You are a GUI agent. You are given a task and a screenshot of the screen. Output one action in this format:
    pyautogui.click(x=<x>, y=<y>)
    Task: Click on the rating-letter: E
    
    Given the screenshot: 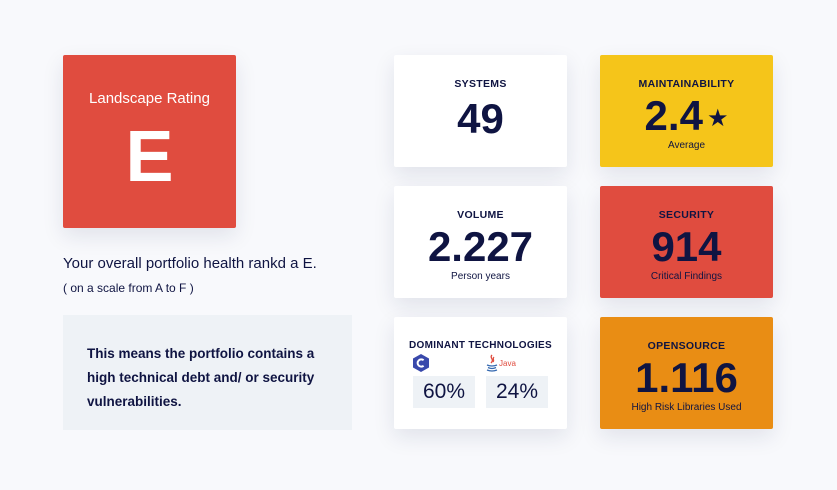 What is the action you would take?
    pyautogui.click(x=149, y=157)
    